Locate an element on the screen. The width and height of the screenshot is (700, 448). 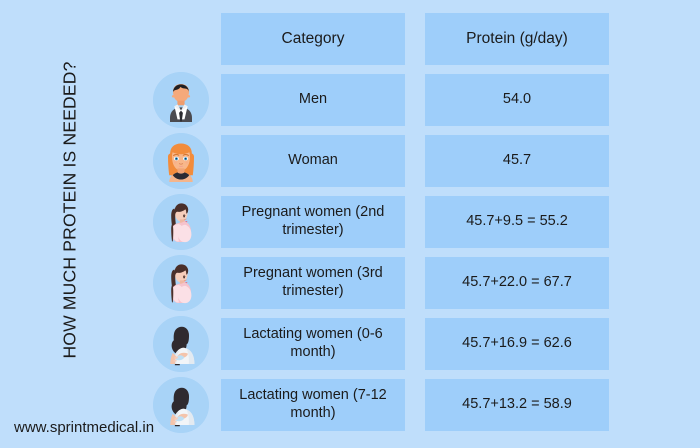
cell-protein: 45.7 is located at coordinates (517, 161).